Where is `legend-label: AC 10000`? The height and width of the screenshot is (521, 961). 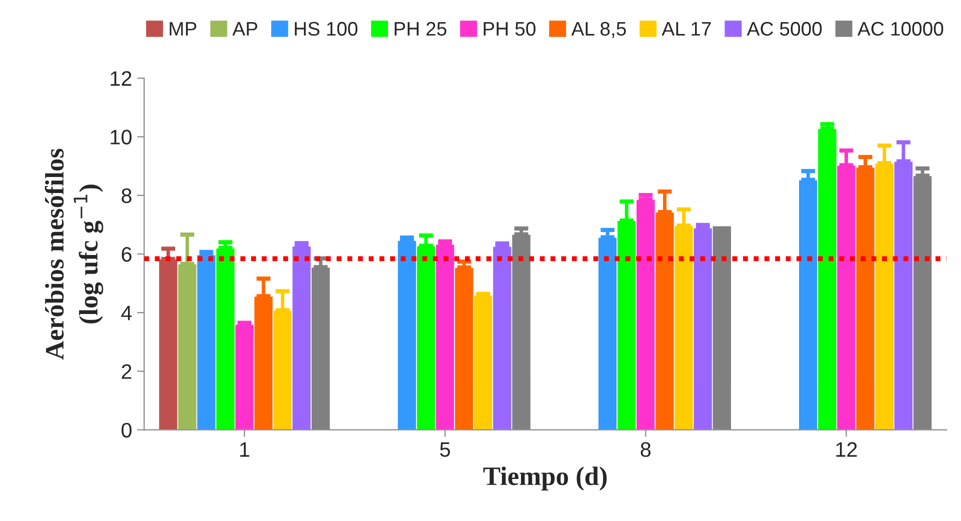
legend-label: AC 10000 is located at coordinates (901, 29).